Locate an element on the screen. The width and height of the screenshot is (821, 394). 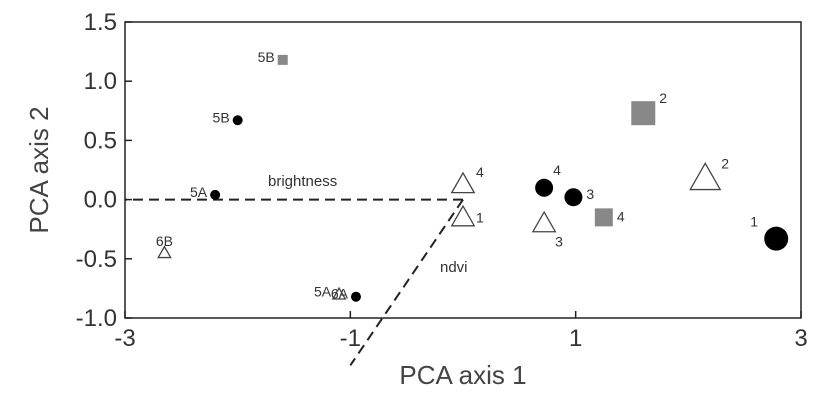
x-tick-label: -3 is located at coordinates (124, 338).